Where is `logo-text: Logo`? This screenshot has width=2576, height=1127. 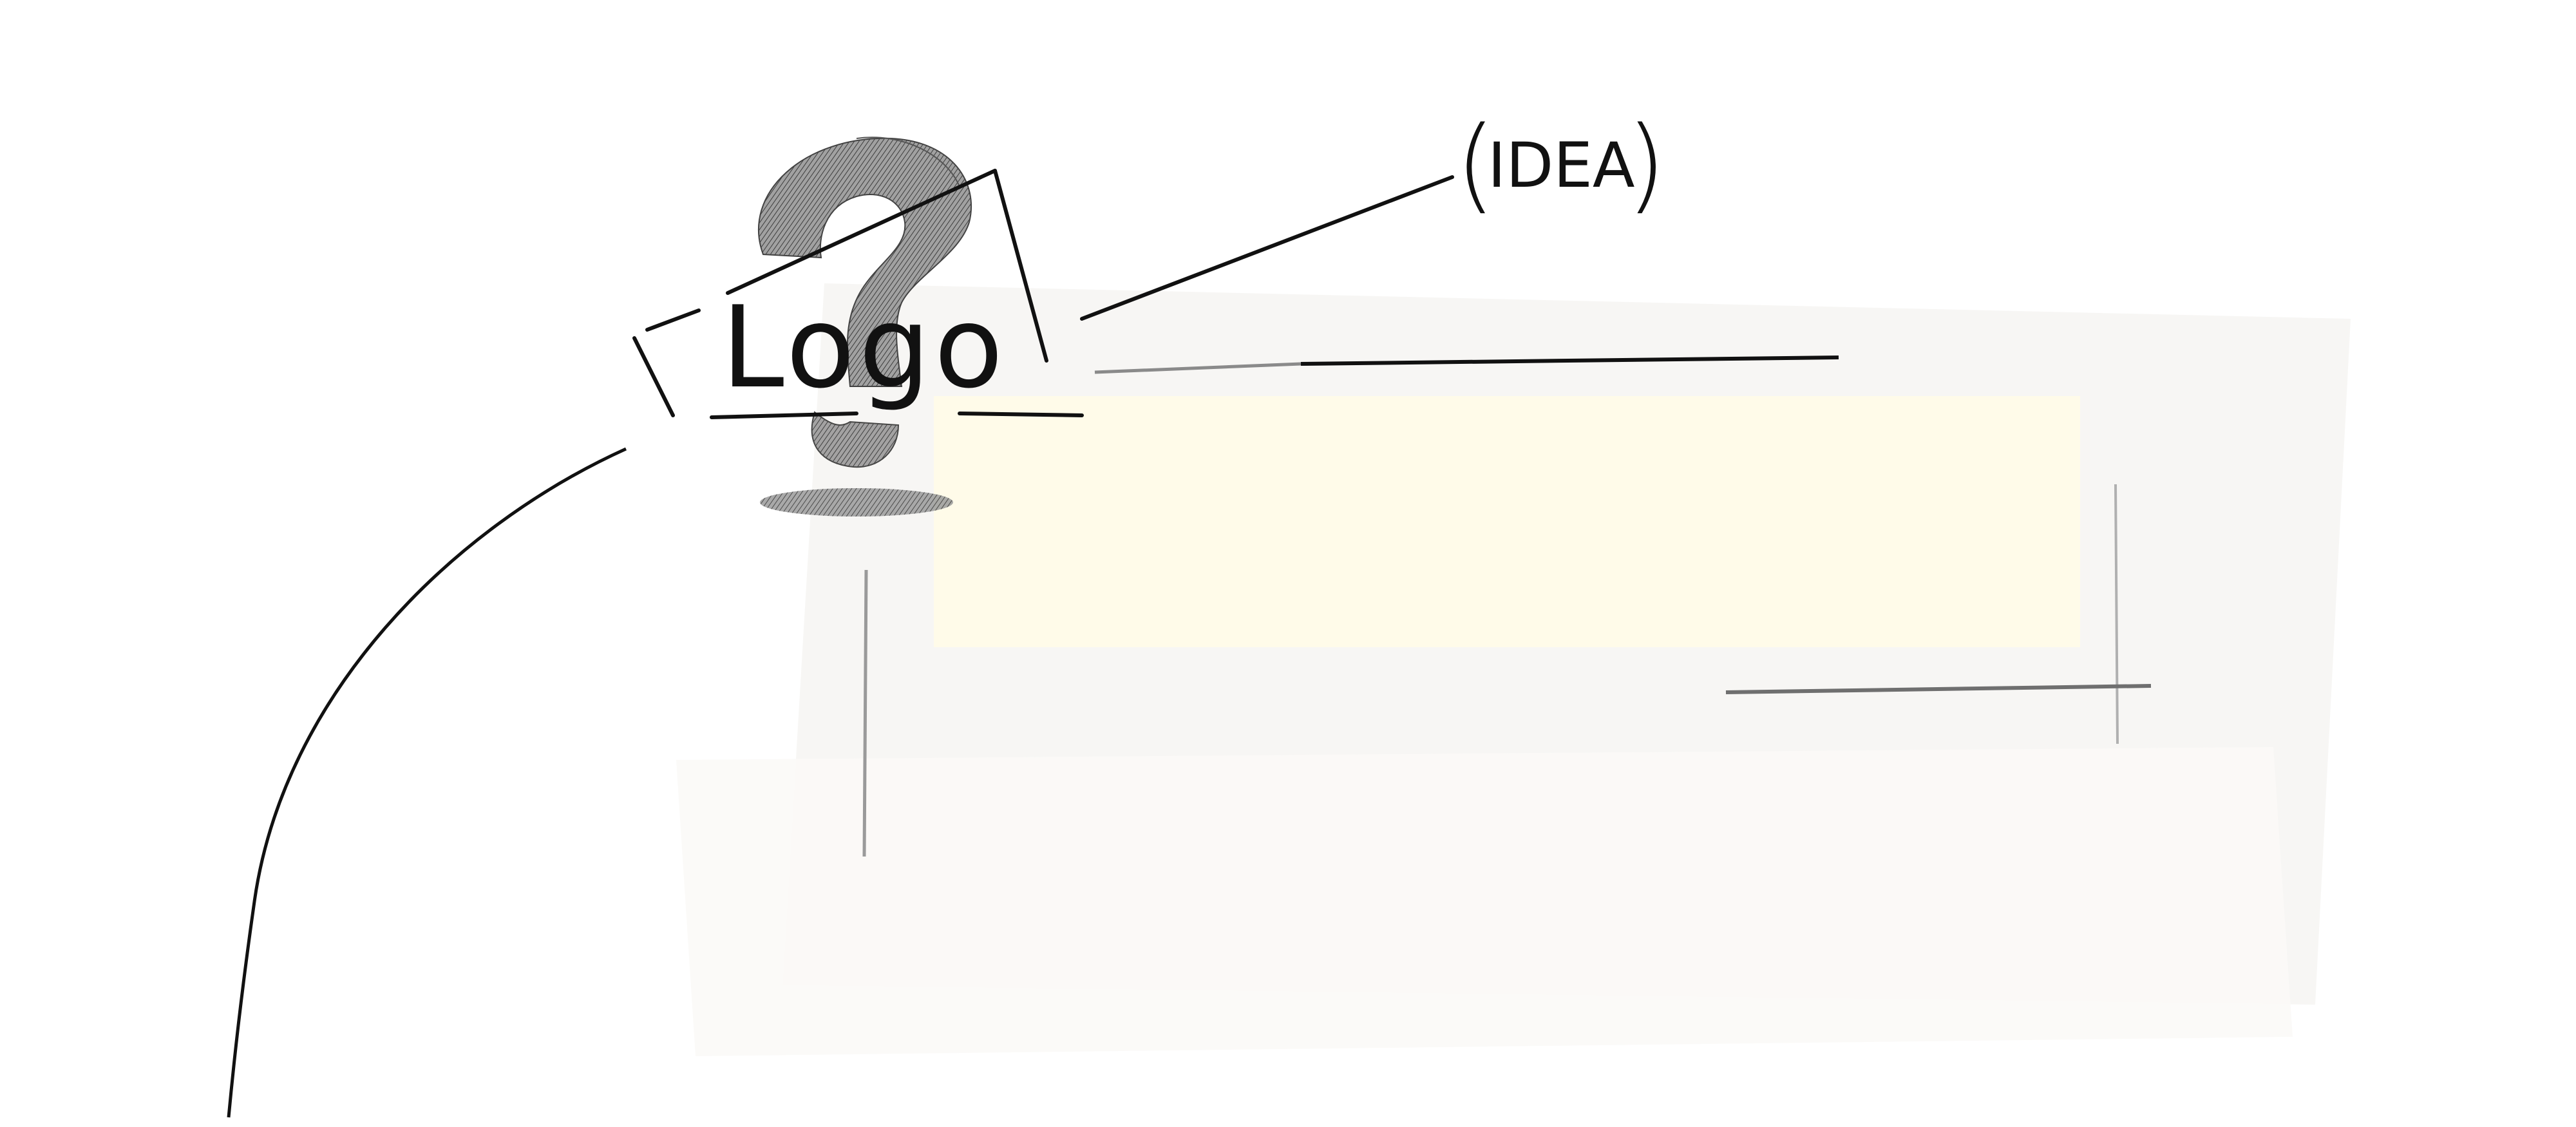 logo-text: Logo is located at coordinates (864, 348).